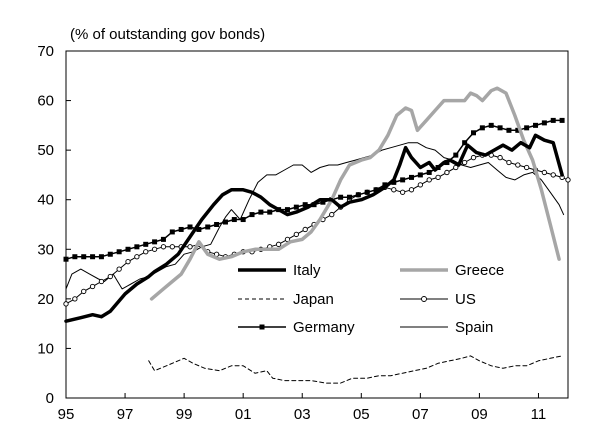  What do you see at coordinates (479, 414) in the screenshot?
I see `x-tick-label: 09` at bounding box center [479, 414].